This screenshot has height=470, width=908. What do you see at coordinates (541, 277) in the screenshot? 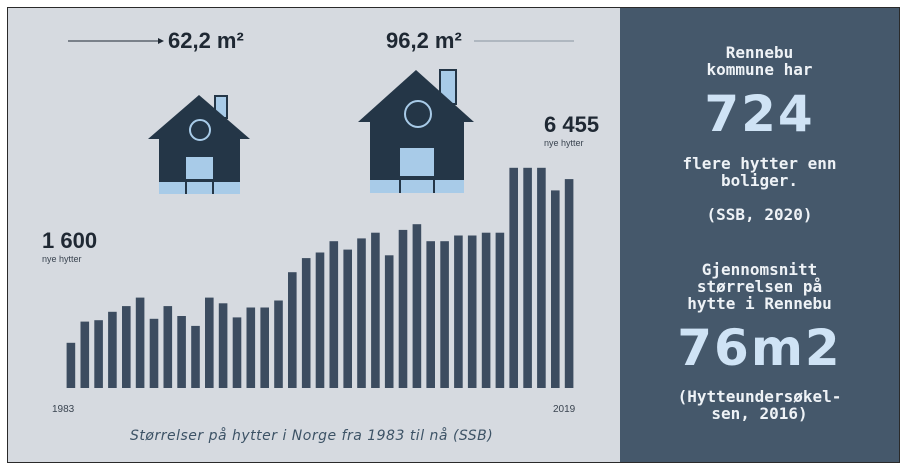
I see `bar-2017` at bounding box center [541, 277].